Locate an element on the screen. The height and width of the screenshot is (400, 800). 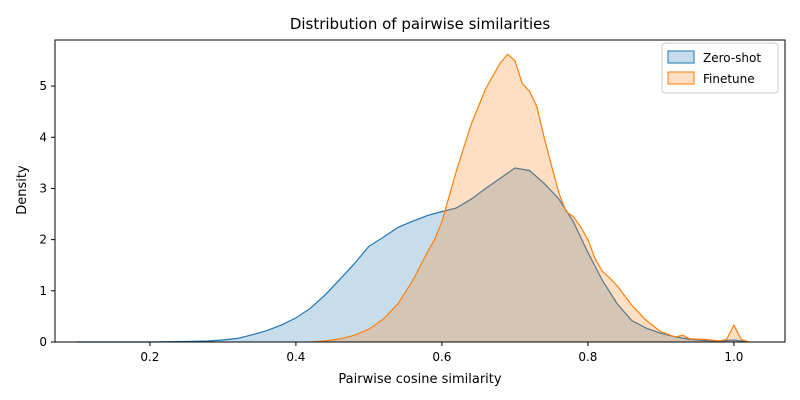
legend: Zero-shot Finetune is located at coordinates (720, 68).